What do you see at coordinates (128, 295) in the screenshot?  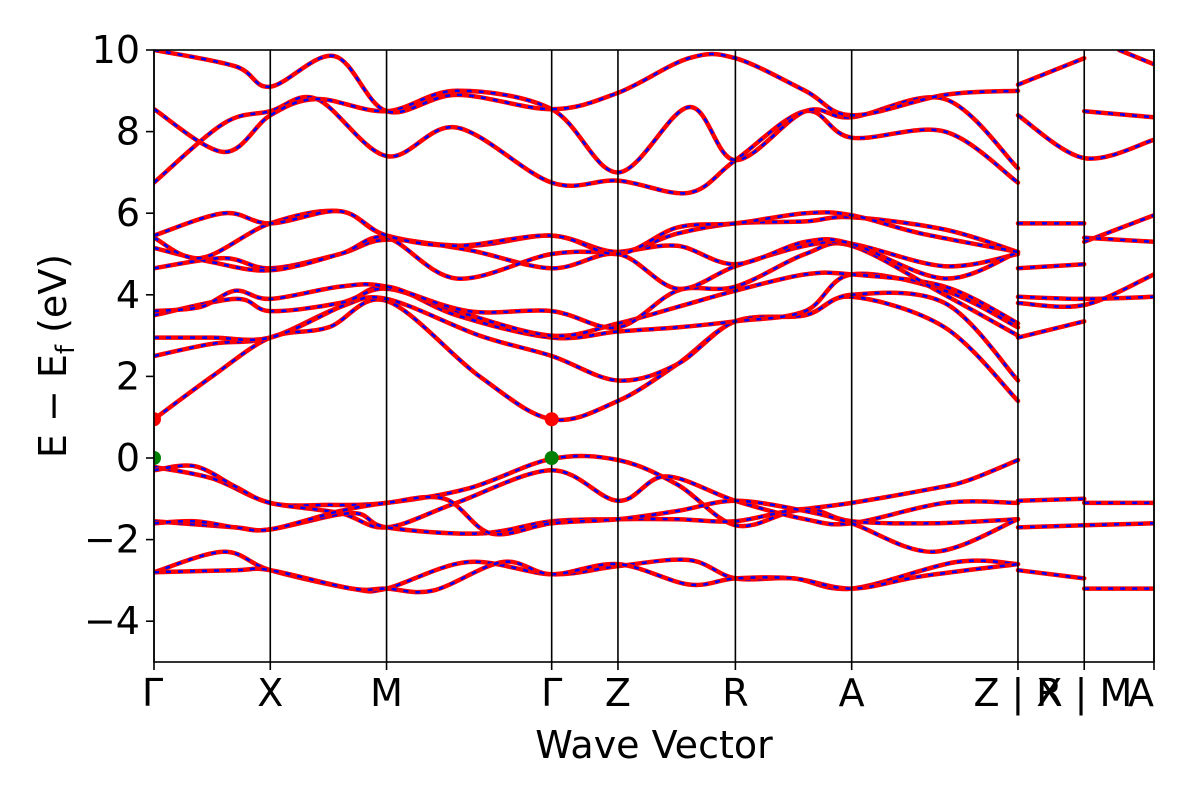 I see `y-tick-label-5: 4` at bounding box center [128, 295].